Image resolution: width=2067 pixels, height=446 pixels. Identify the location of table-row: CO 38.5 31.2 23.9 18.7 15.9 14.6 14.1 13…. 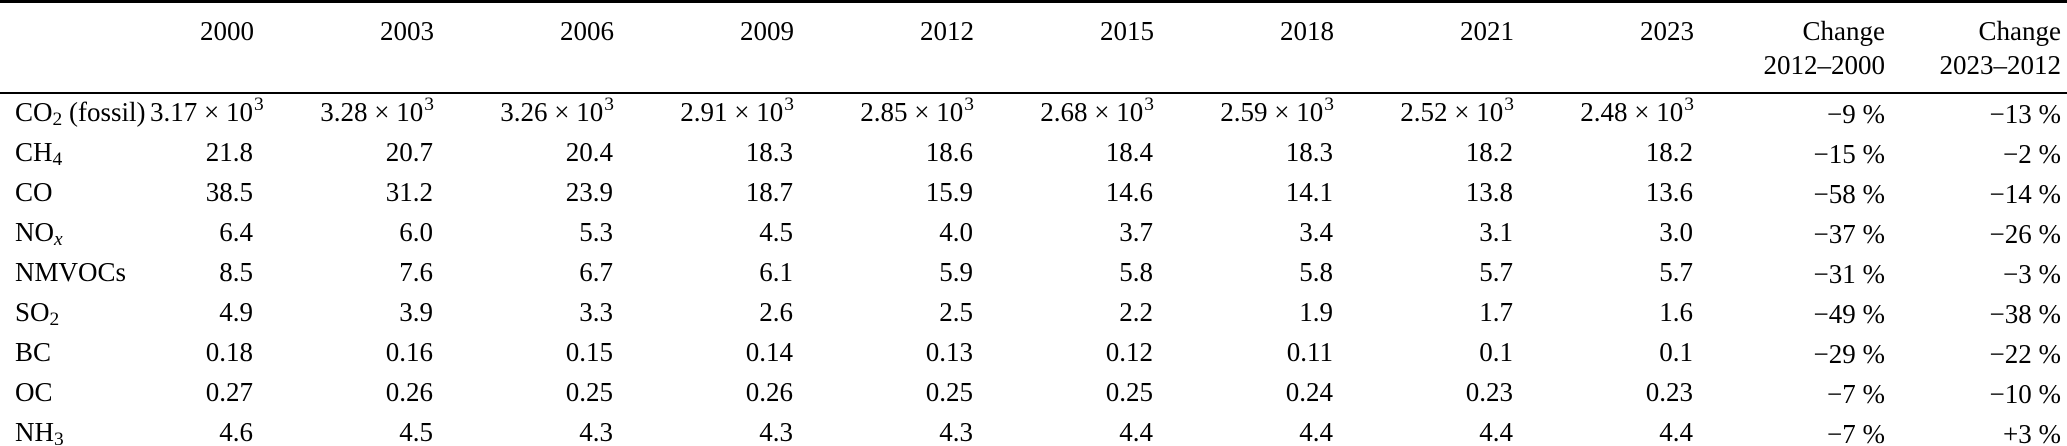
(1033, 194).